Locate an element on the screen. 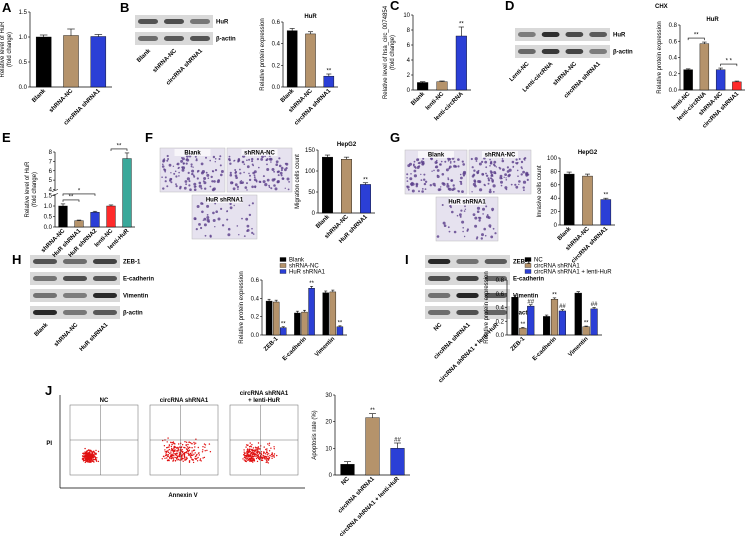 This screenshot has width=753, height=536. band-label: HuR is located at coordinates (619, 36).